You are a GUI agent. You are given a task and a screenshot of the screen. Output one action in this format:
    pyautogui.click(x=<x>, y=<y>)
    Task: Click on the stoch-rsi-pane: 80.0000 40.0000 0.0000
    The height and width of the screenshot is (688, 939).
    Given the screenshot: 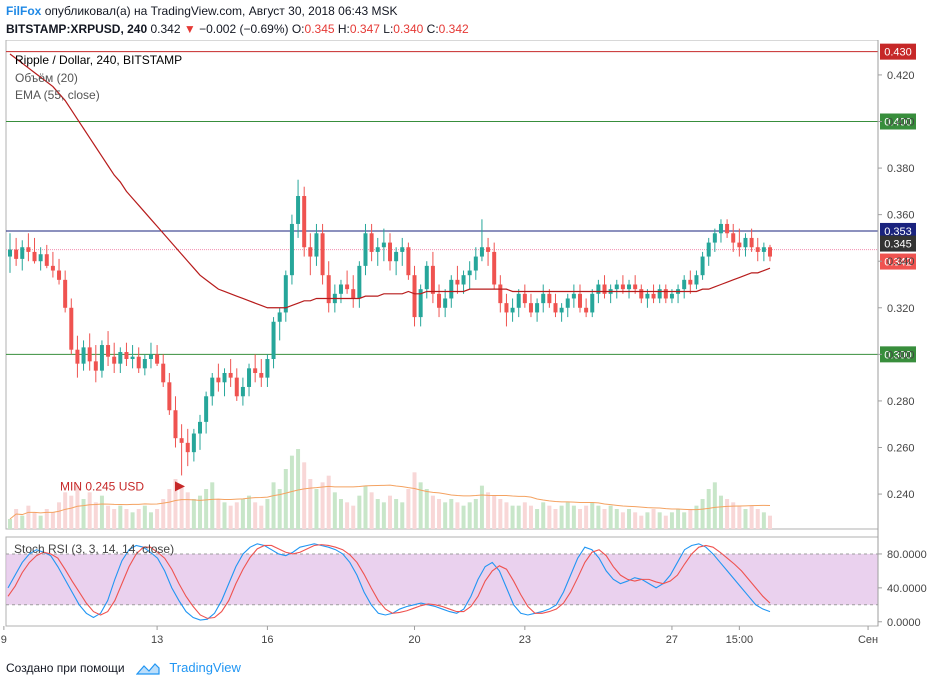 What is the action you would take?
    pyautogui.click(x=466, y=586)
    